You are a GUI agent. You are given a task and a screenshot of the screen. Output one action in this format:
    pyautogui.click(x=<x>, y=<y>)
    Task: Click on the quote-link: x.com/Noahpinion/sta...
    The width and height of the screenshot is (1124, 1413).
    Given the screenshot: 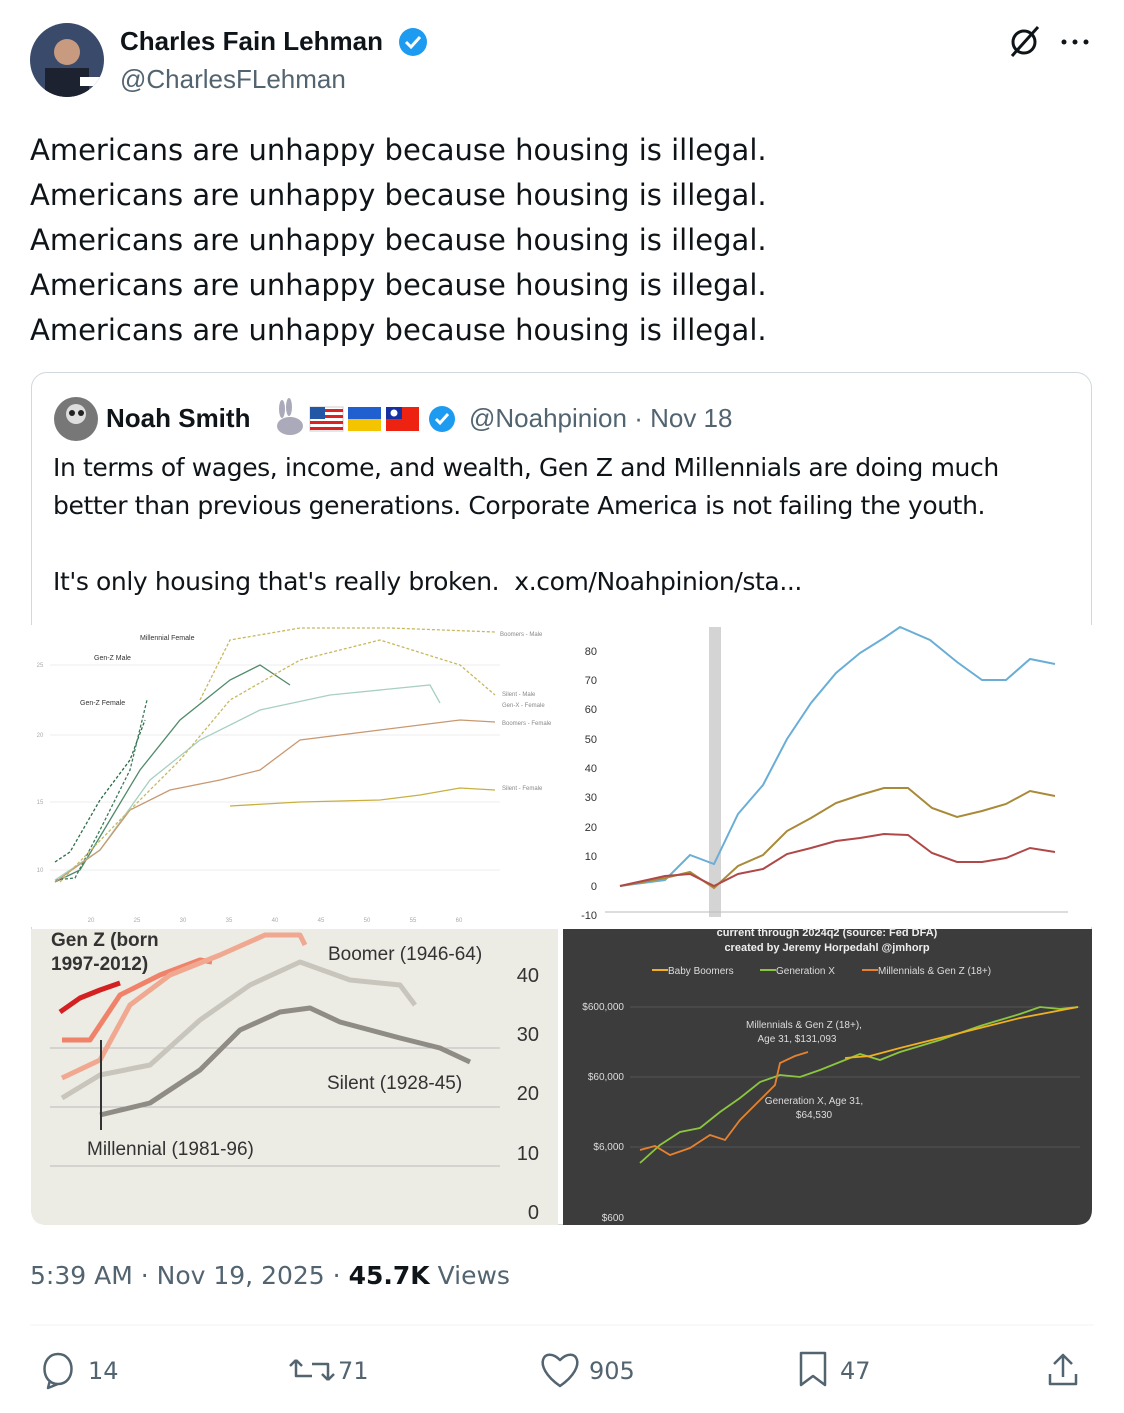 What is the action you would take?
    pyautogui.click(x=658, y=581)
    